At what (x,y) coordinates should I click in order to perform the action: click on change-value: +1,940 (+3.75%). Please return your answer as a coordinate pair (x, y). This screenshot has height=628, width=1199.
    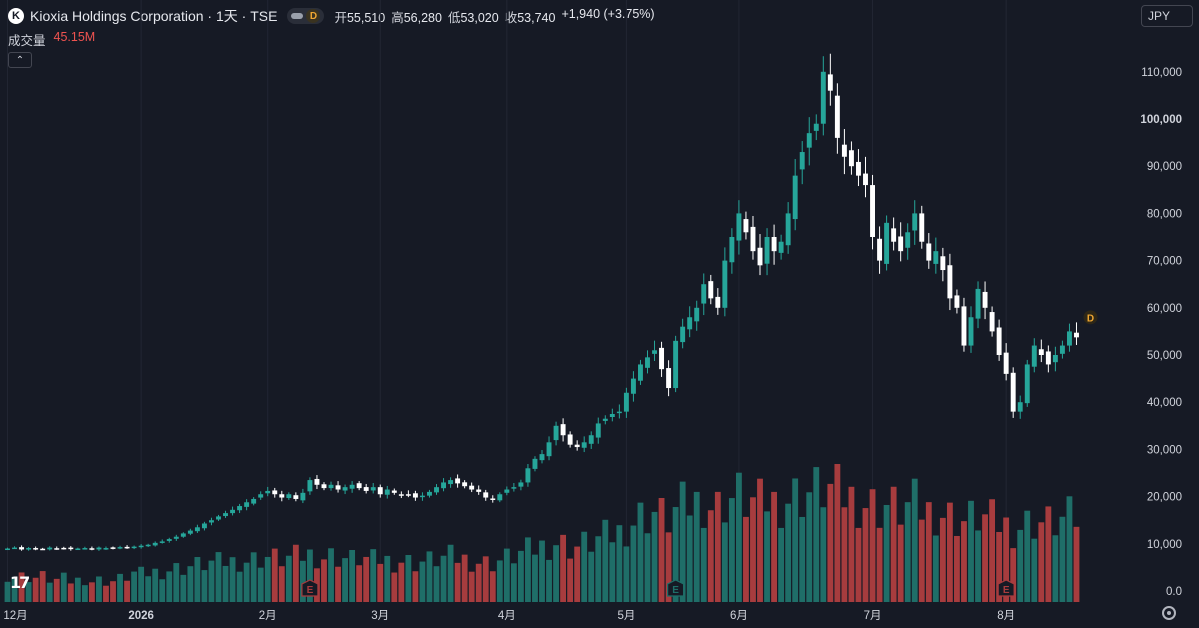
    Looking at the image, I should click on (608, 13).